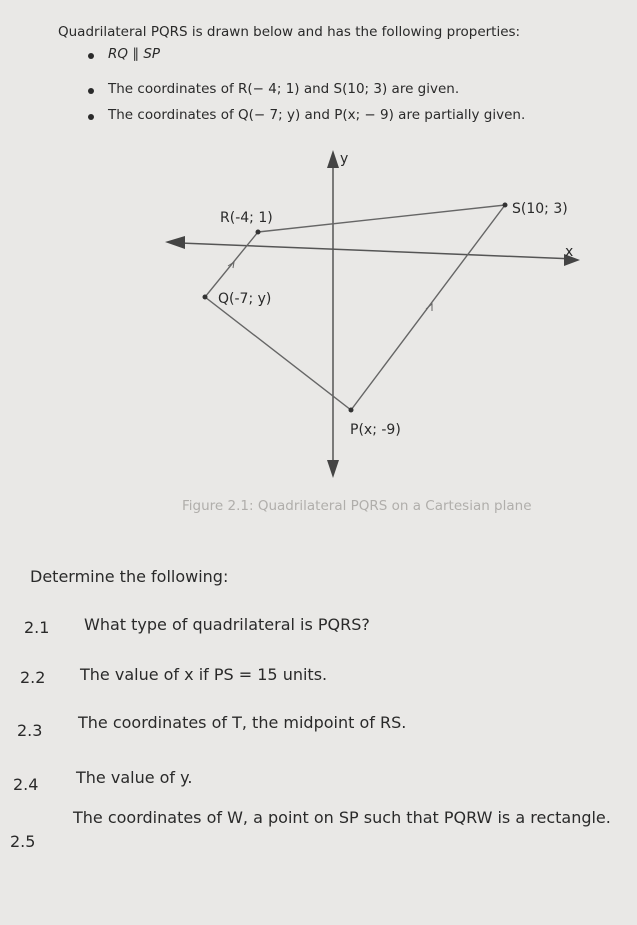 The image size is (637, 925). What do you see at coordinates (23, 841) in the screenshot?
I see `question-number: 2.5` at bounding box center [23, 841].